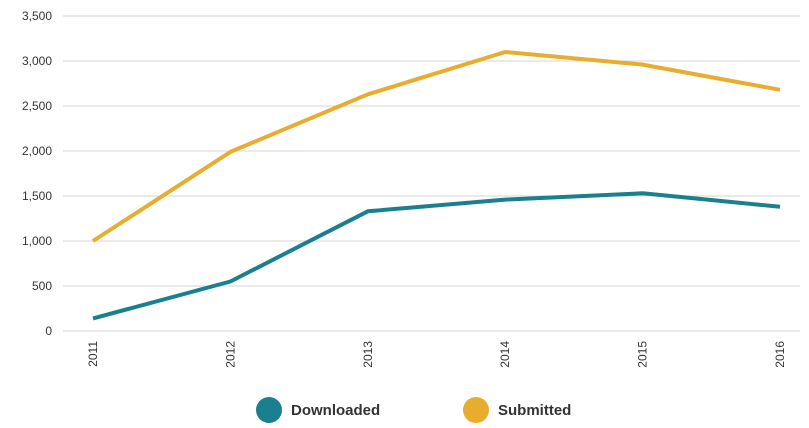 The image size is (809, 428). Describe the element at coordinates (37, 241) in the screenshot. I see `y-tick-label: 1,000` at that location.